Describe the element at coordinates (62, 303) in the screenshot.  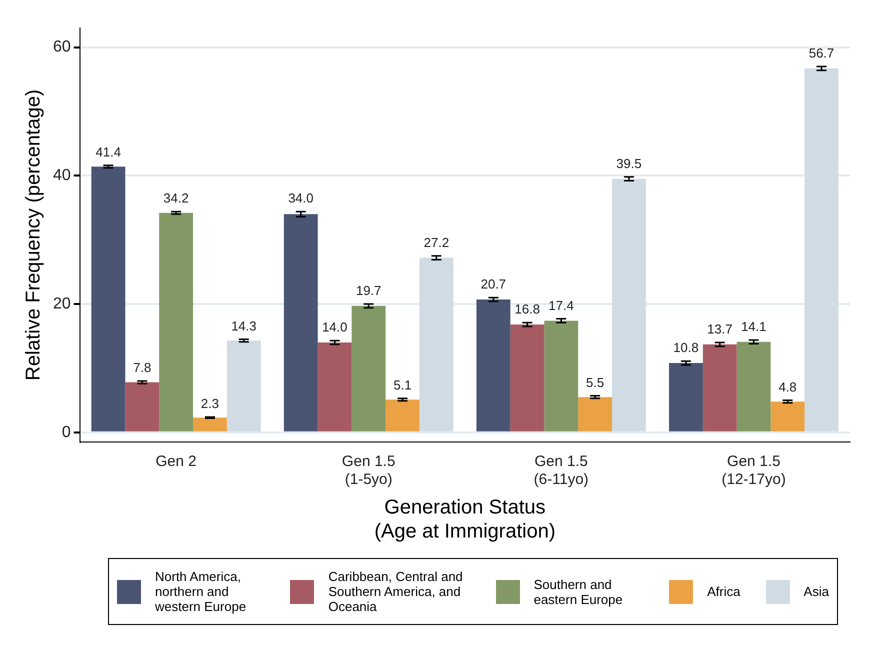
I see `y-tick-label: 20` at that location.